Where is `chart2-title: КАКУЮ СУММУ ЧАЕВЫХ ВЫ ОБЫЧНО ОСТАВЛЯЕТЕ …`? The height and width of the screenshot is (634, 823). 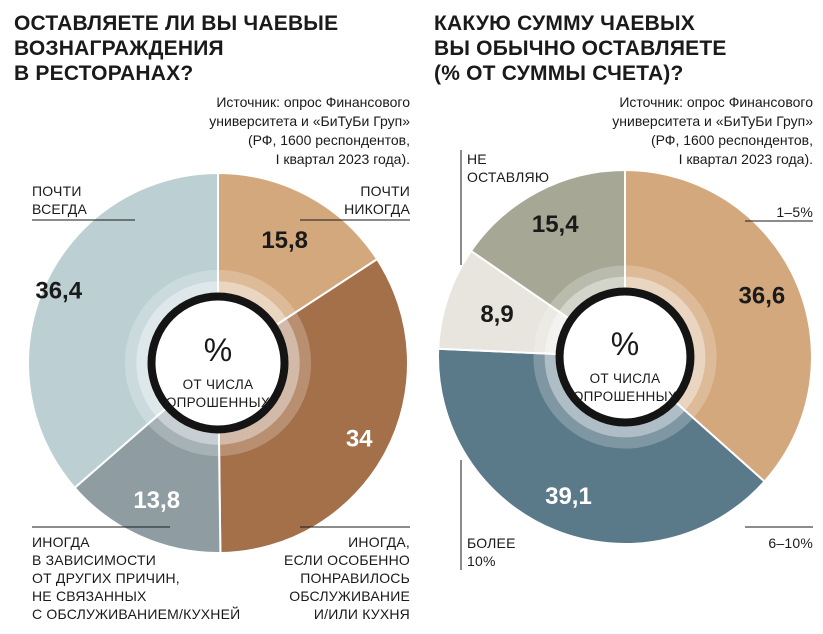 chart2-title: КАКУЮ СУММУ ЧАЕВЫХ ВЫ ОБЫЧНО ОСТАВЛЯЕТЕ … is located at coordinates (580, 48).